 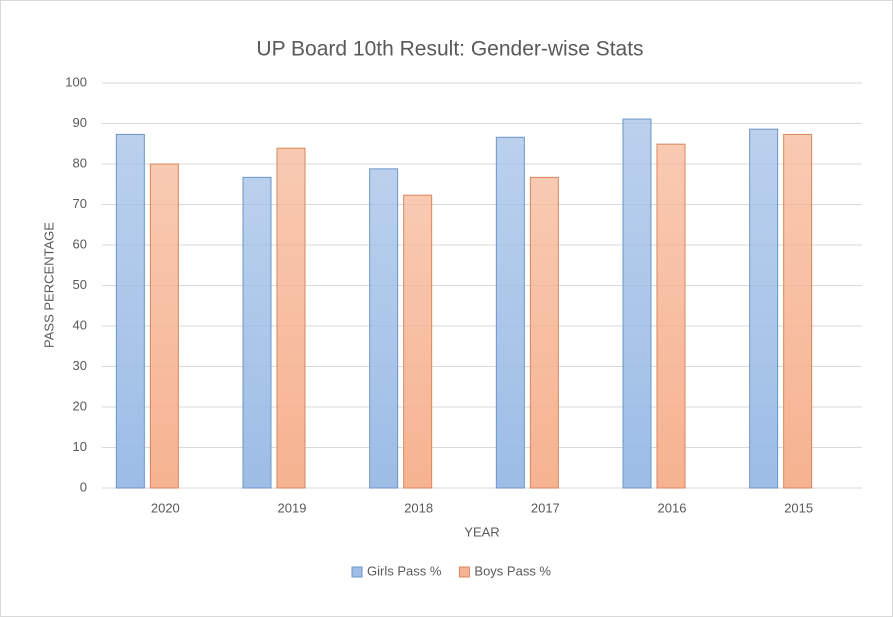 I want to click on y-tick-label: 50, so click(x=80, y=284).